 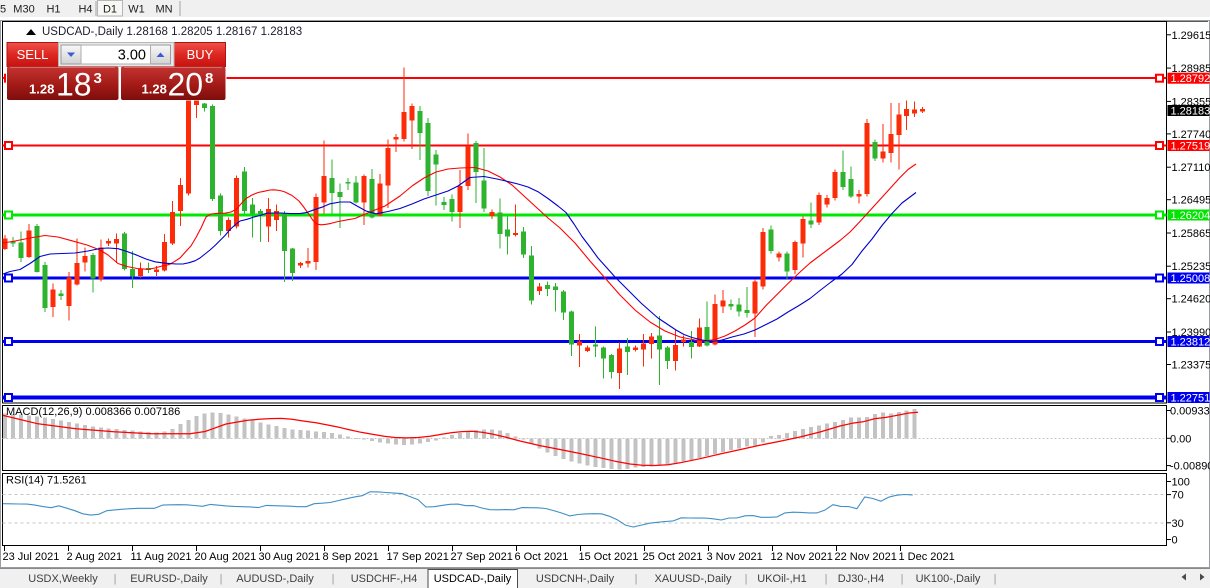 What do you see at coordinates (693, 579) in the screenshot?
I see `svg-text: XAUUSD-,Daily` at bounding box center [693, 579].